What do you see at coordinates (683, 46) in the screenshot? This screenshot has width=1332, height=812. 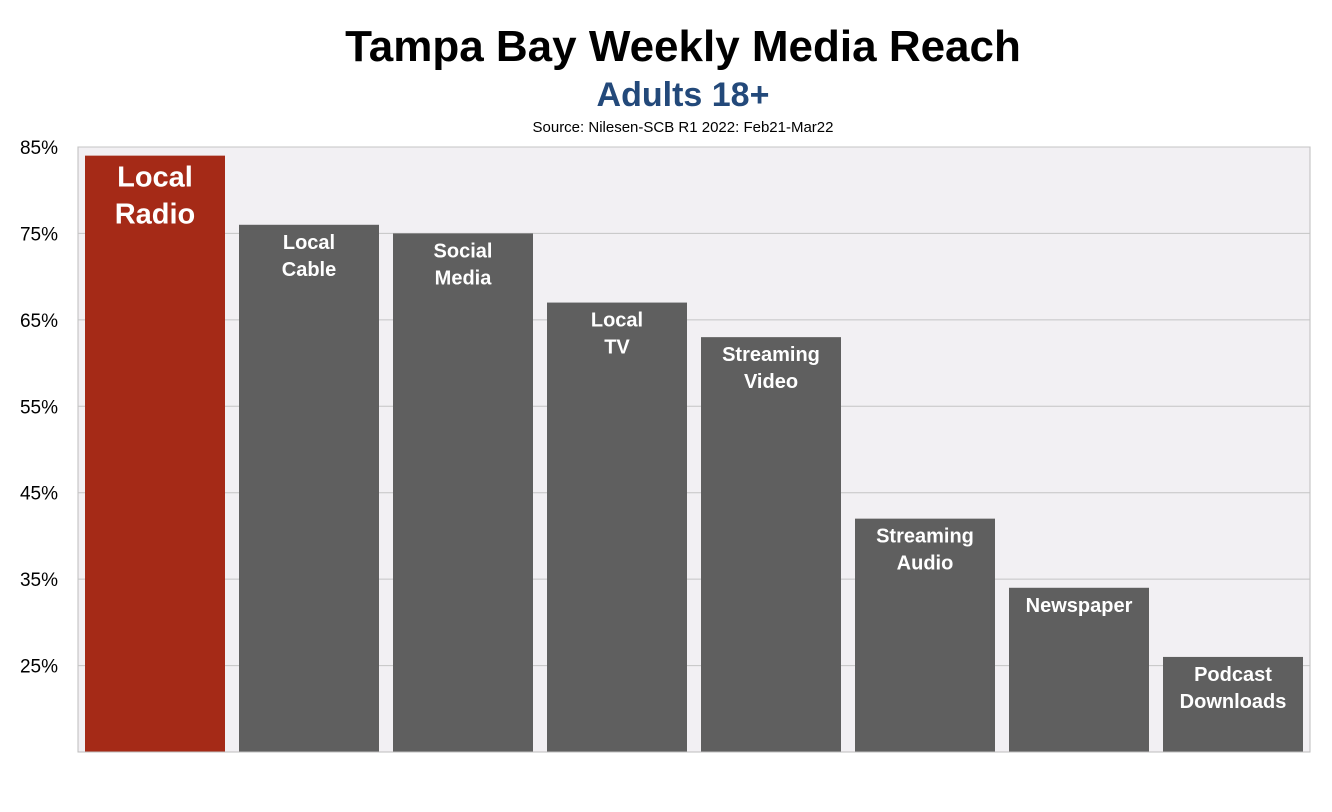 I see `chart-title: Tampa Bay Weekly Media Reach` at bounding box center [683, 46].